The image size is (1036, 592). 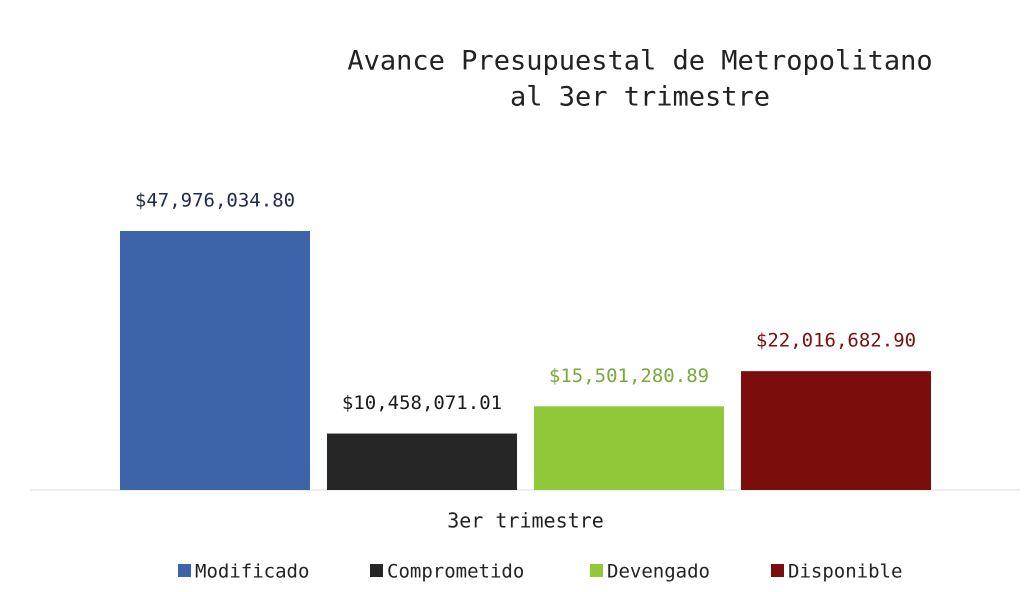 What do you see at coordinates (422, 403) in the screenshot?
I see `value-label: $10,458,071.01` at bounding box center [422, 403].